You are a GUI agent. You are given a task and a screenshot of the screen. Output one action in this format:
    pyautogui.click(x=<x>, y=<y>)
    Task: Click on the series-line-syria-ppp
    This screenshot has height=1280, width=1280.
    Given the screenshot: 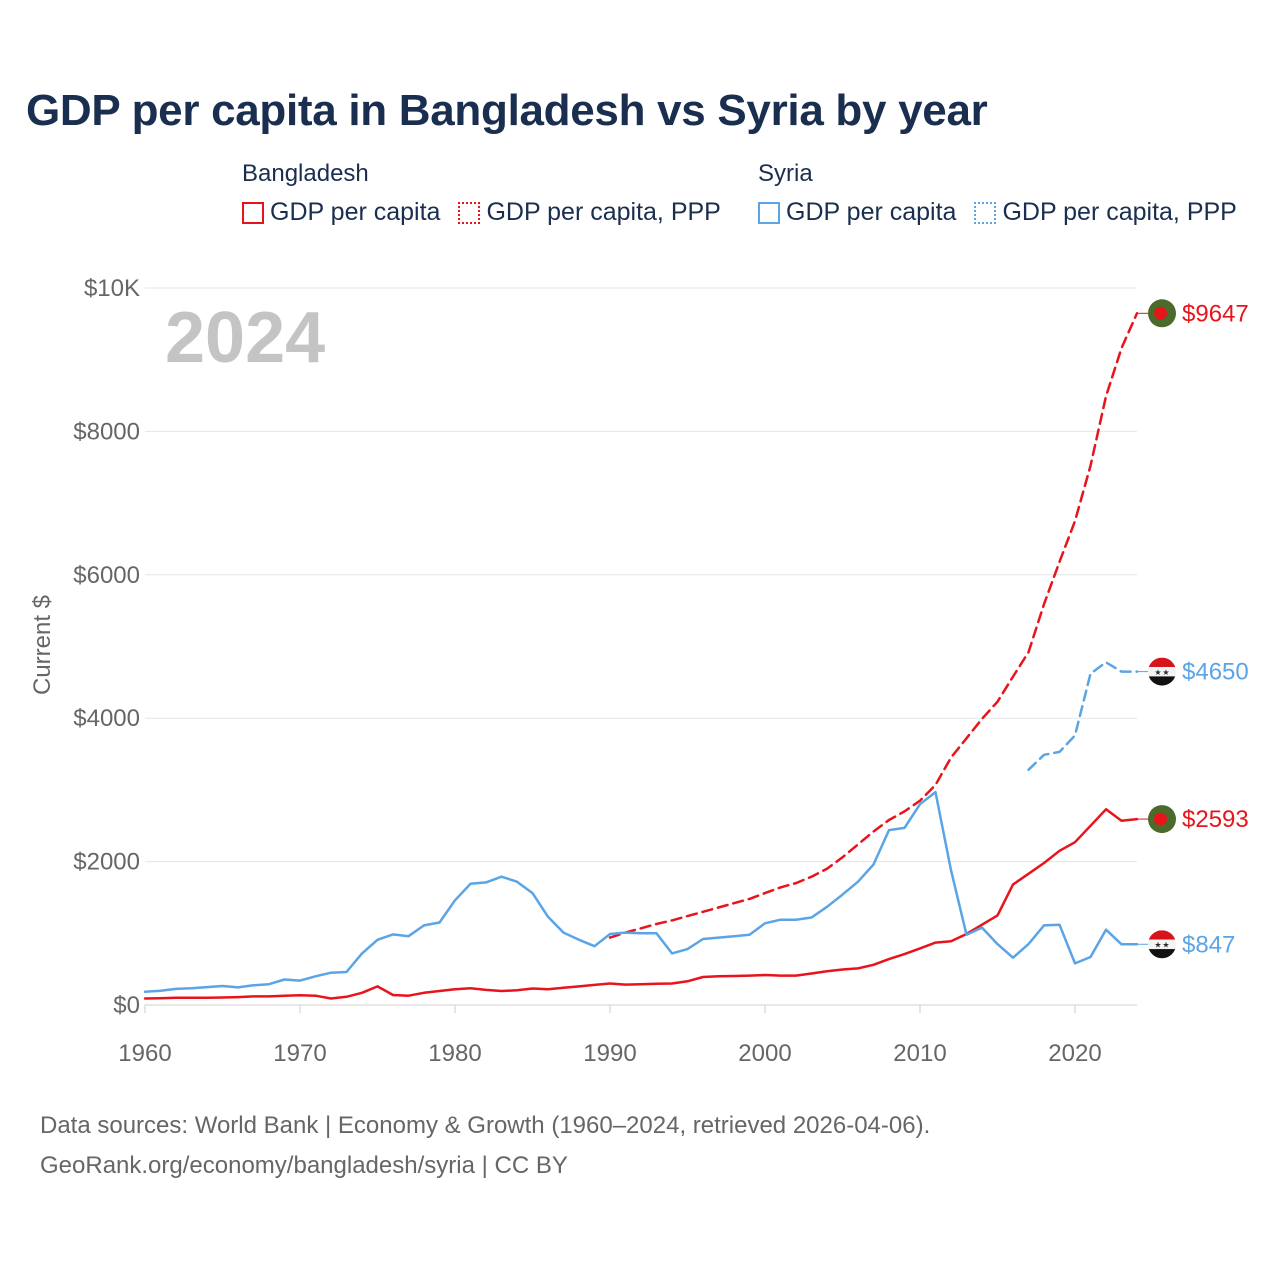 What is the action you would take?
    pyautogui.click(x=1083, y=716)
    